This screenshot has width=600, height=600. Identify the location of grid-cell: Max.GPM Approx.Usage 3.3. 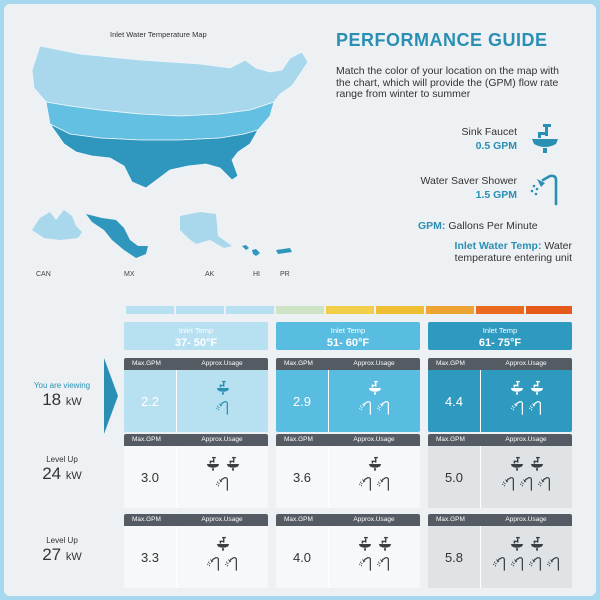
(196, 551).